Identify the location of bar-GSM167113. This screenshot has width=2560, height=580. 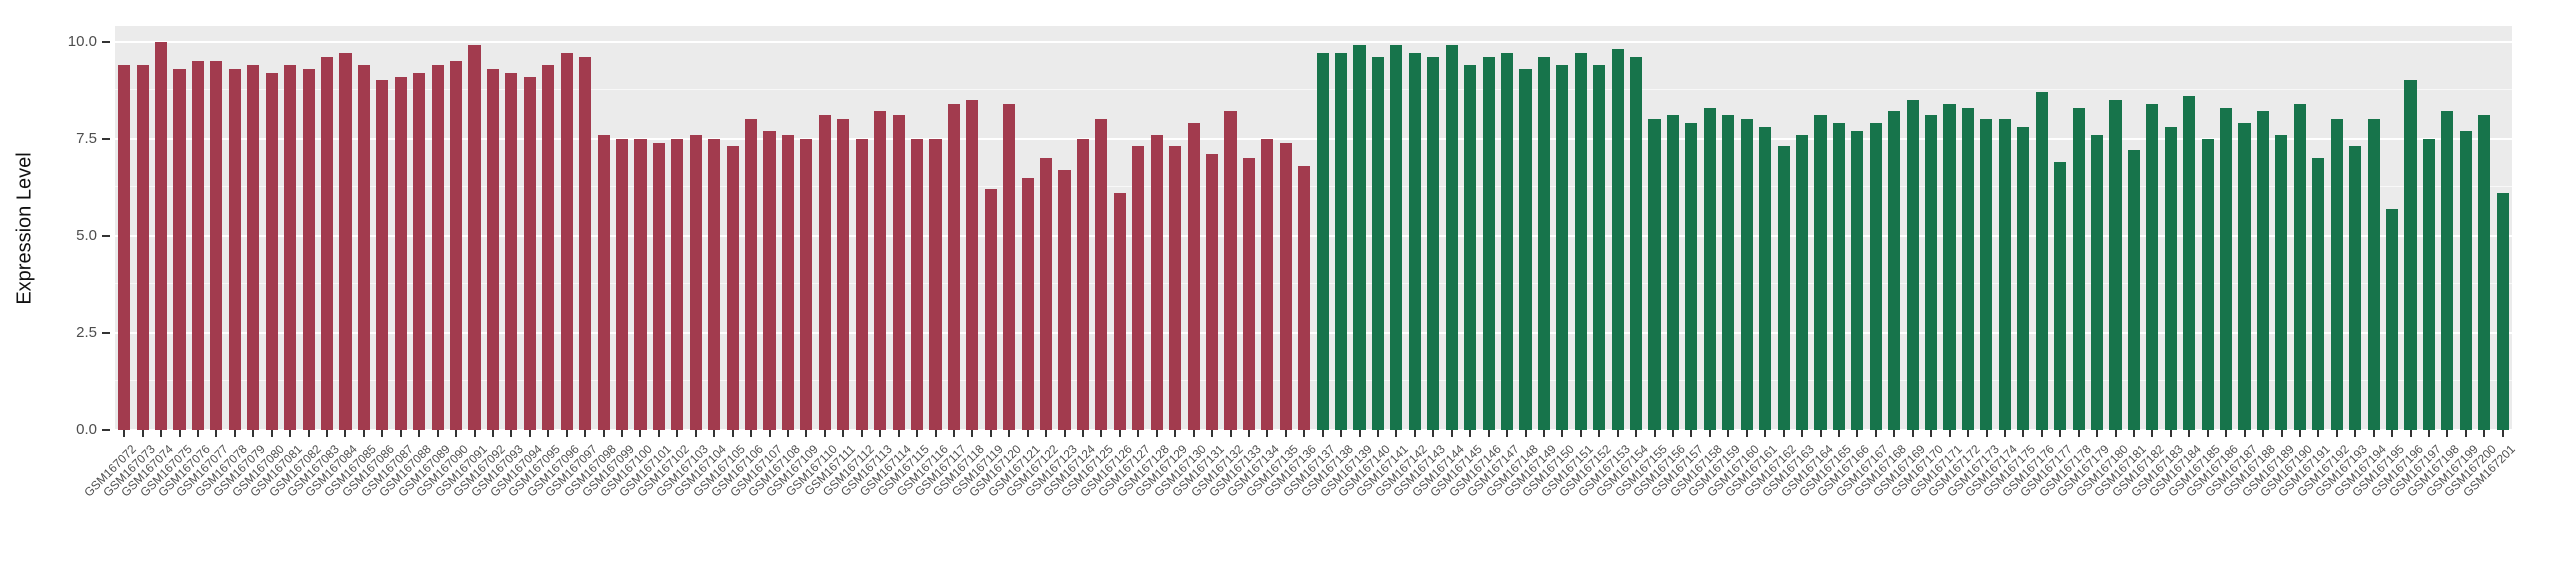
(880, 270).